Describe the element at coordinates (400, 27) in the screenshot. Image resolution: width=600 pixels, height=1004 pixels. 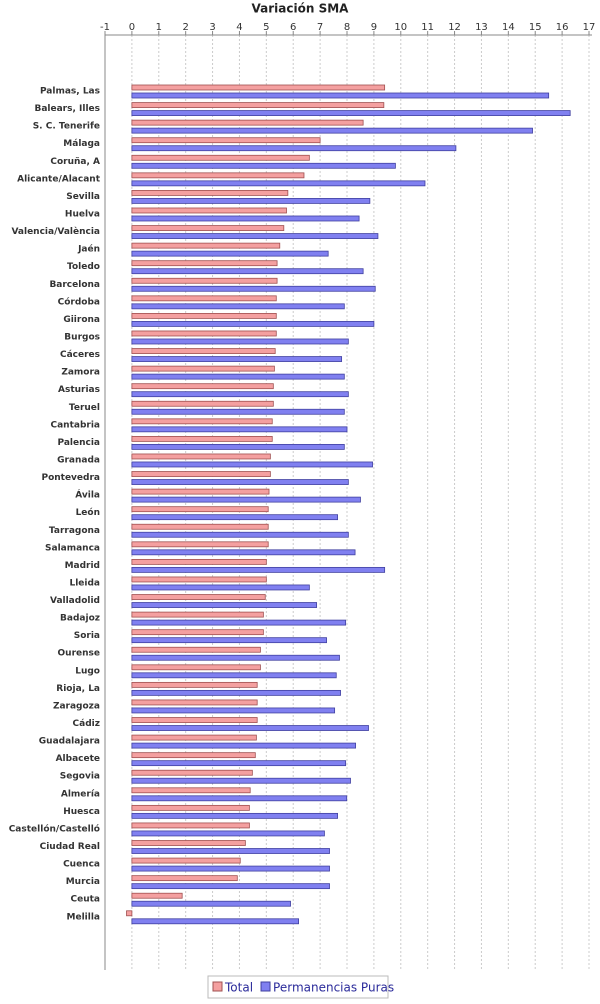
I see `x-tick-label: 10` at that location.